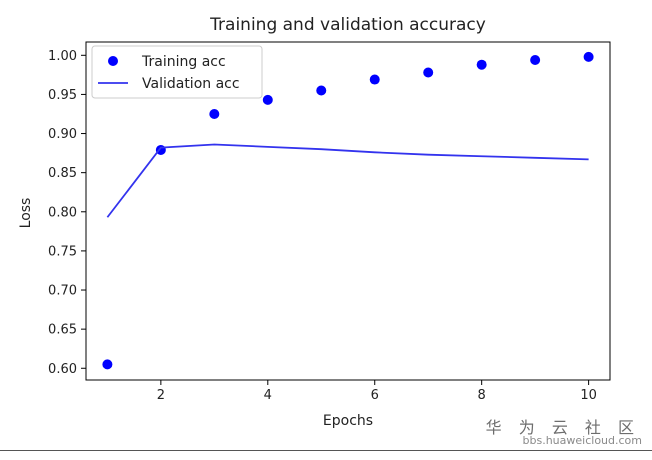 This screenshot has height=460, width=652. What do you see at coordinates (268, 395) in the screenshot?
I see `x-tick-label: 4` at bounding box center [268, 395].